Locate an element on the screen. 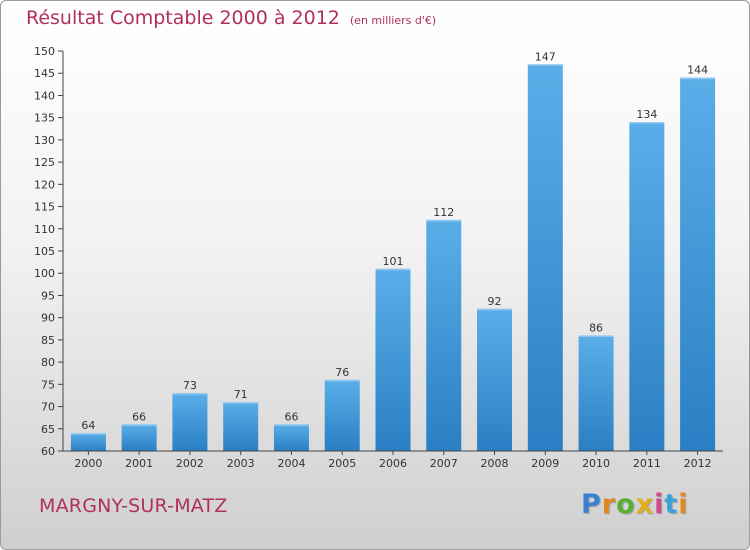  bar-2011 is located at coordinates (647, 286).